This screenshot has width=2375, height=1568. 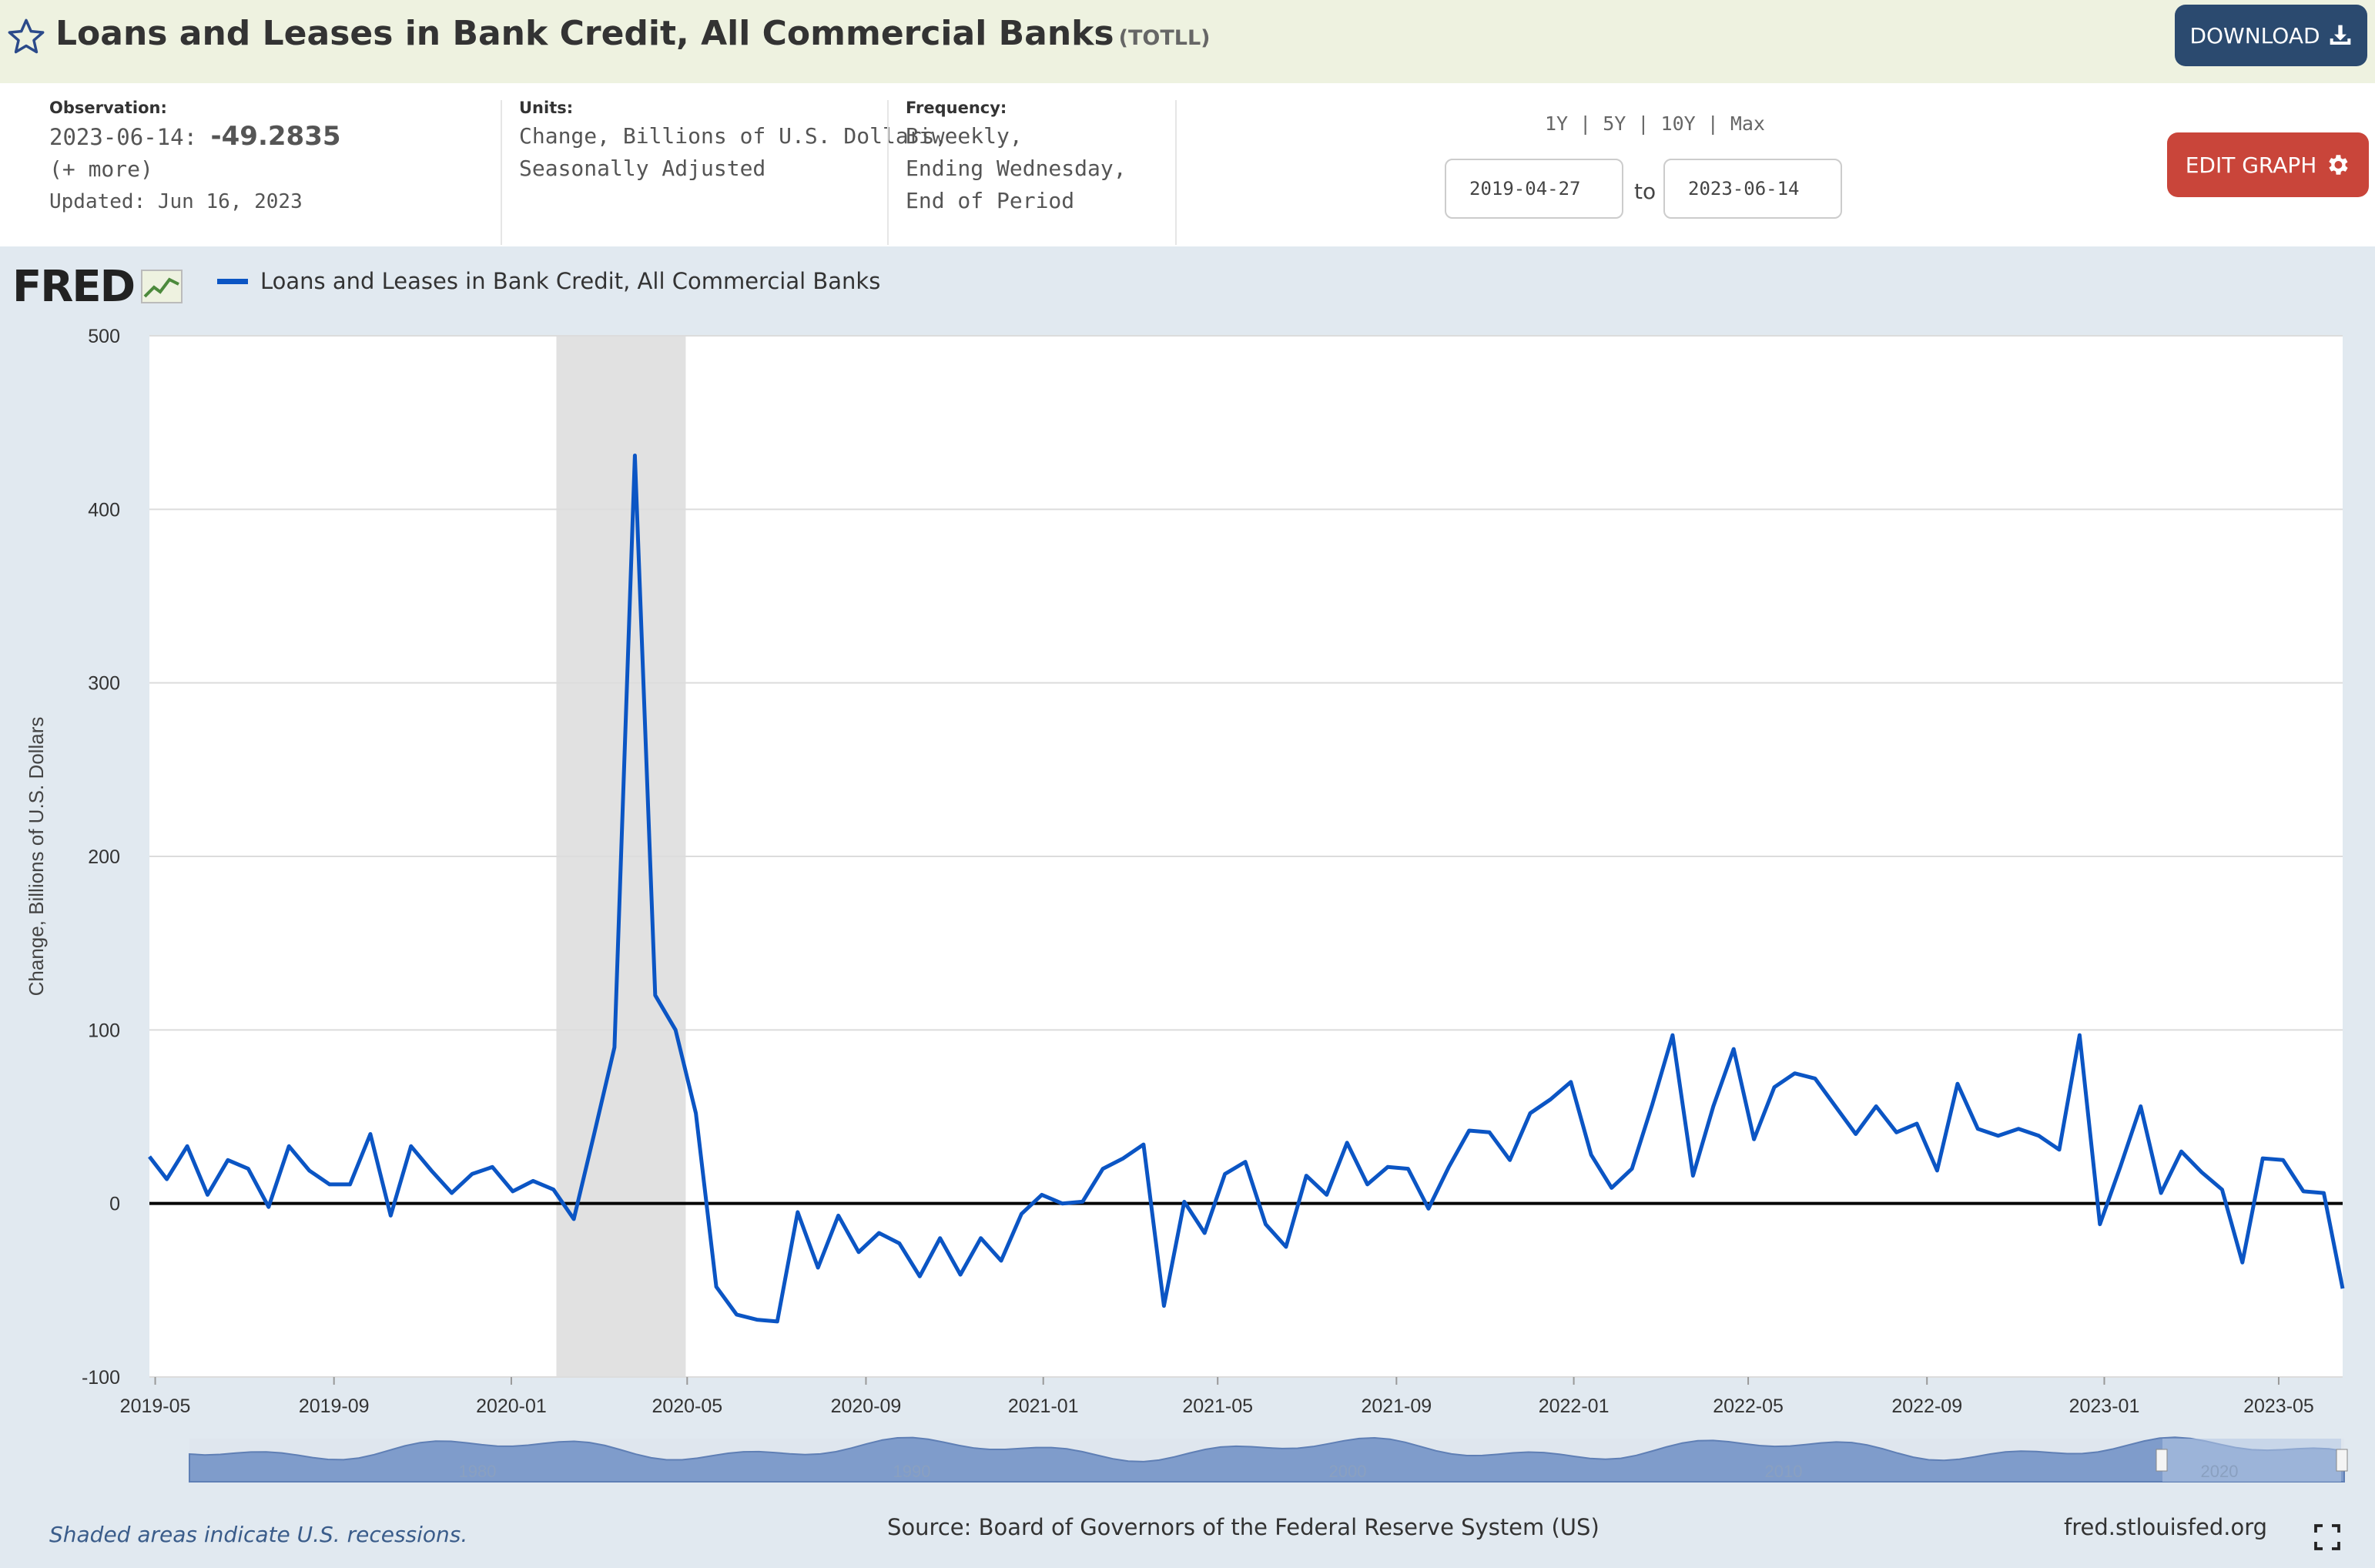 I want to click on recession-note: Shaded areas indicate U.S. recessions., so click(x=258, y=1534).